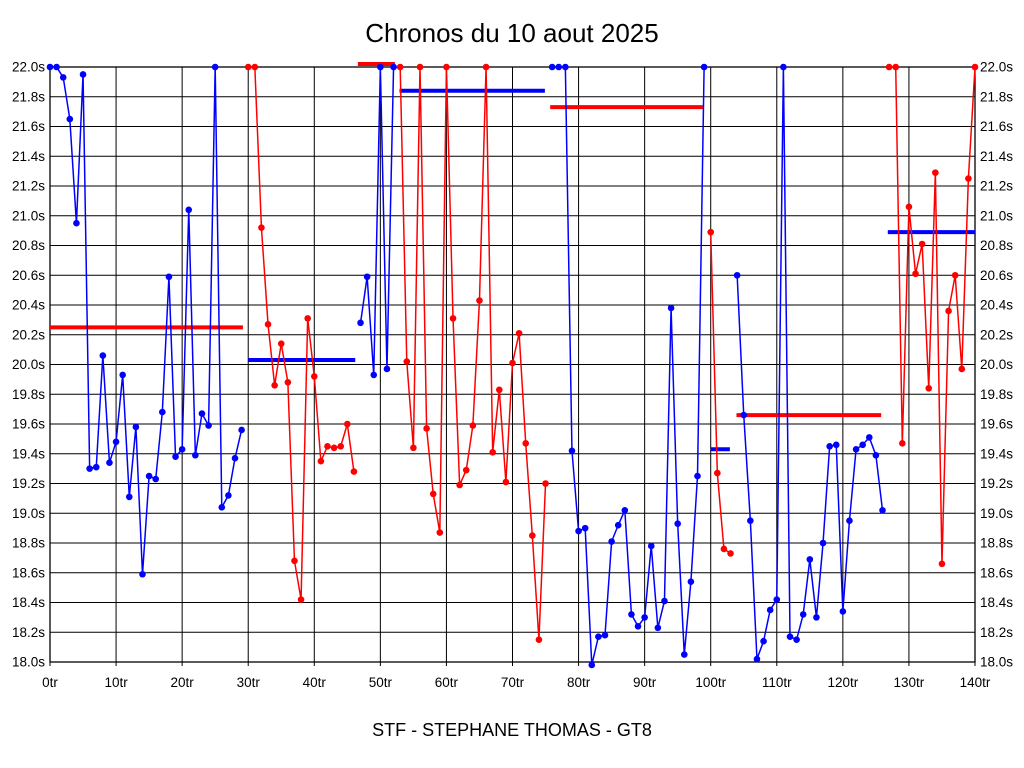 This screenshot has height=768, width=1024. I want to click on y-tick-label-right: 18.0s, so click(996, 662).